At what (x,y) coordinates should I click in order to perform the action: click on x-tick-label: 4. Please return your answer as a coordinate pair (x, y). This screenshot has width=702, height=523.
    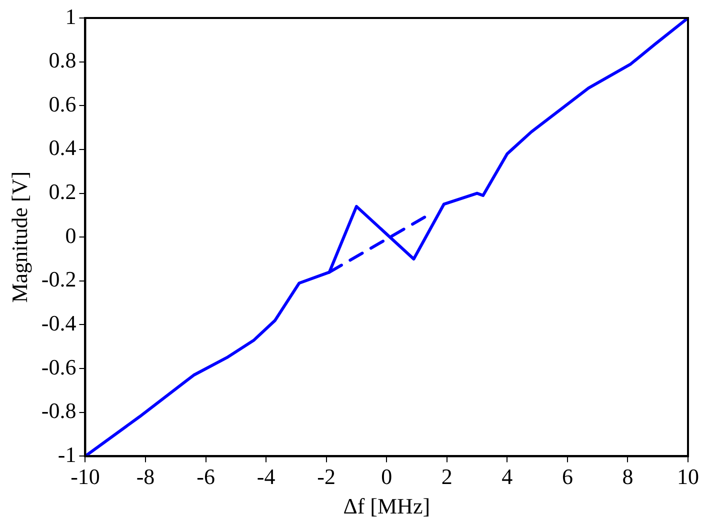
    Looking at the image, I should click on (507, 477).